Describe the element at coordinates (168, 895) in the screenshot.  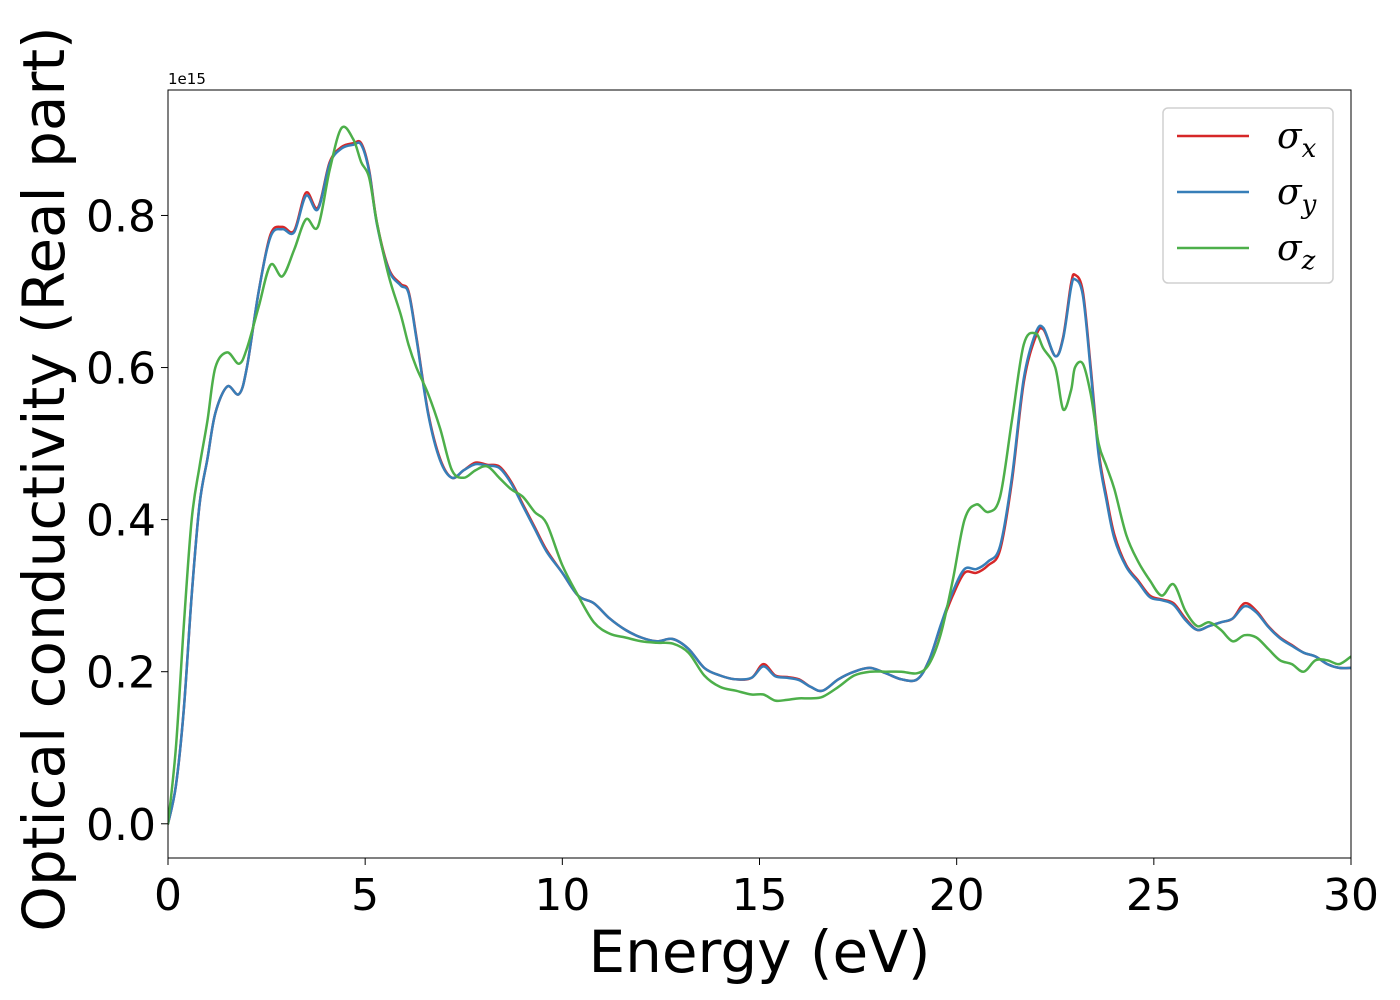
I see `x-tick-label: 0` at that location.